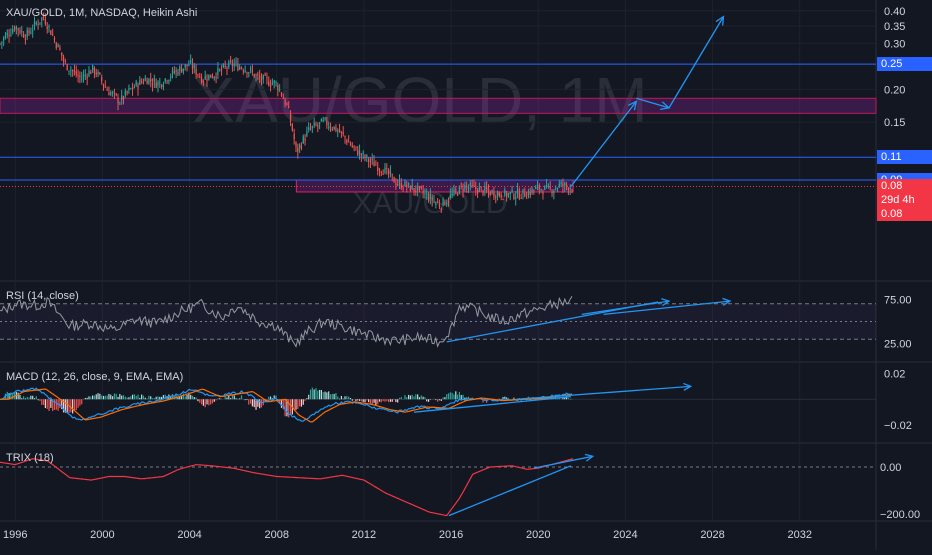  I want to click on rsi-arrow-head, so click(666, 302).